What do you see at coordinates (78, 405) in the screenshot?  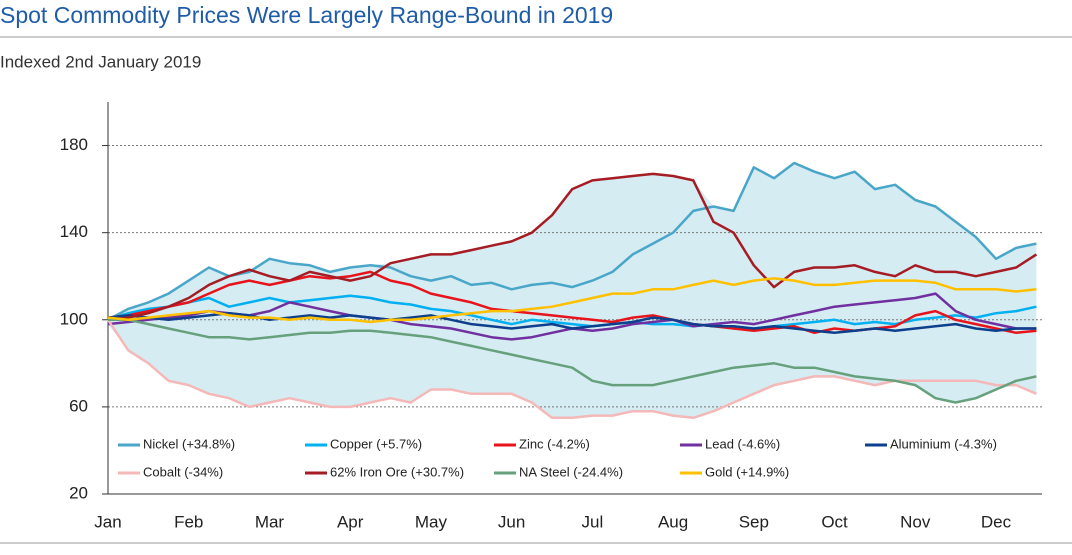 I see `y-tick-label: 60` at bounding box center [78, 405].